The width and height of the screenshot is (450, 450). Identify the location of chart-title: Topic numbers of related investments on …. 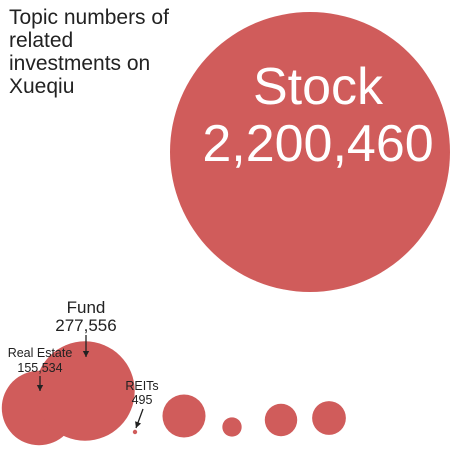
(89, 52).